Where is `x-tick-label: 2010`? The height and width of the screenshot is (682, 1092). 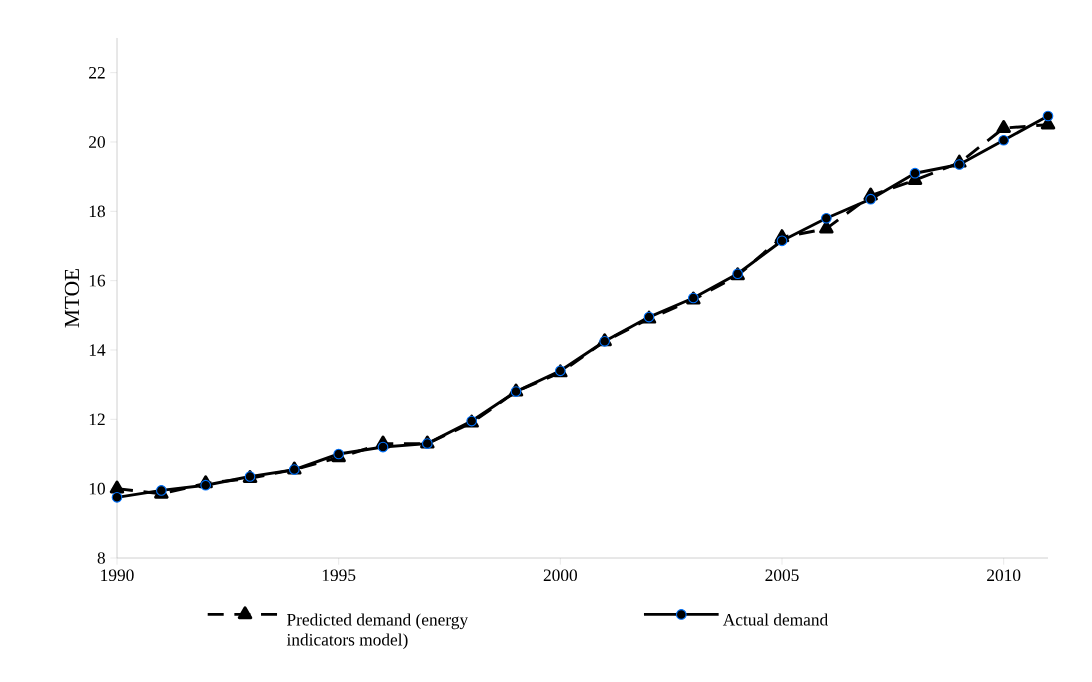 x-tick-label: 2010 is located at coordinates (1004, 575).